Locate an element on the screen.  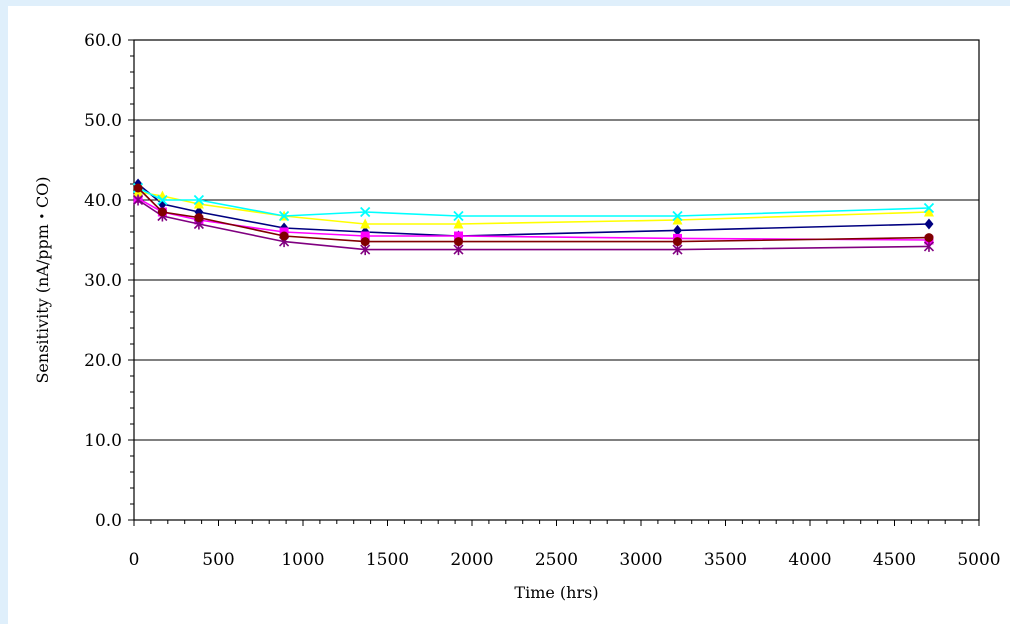
x-tick-label: 1000 is located at coordinates (302, 560).